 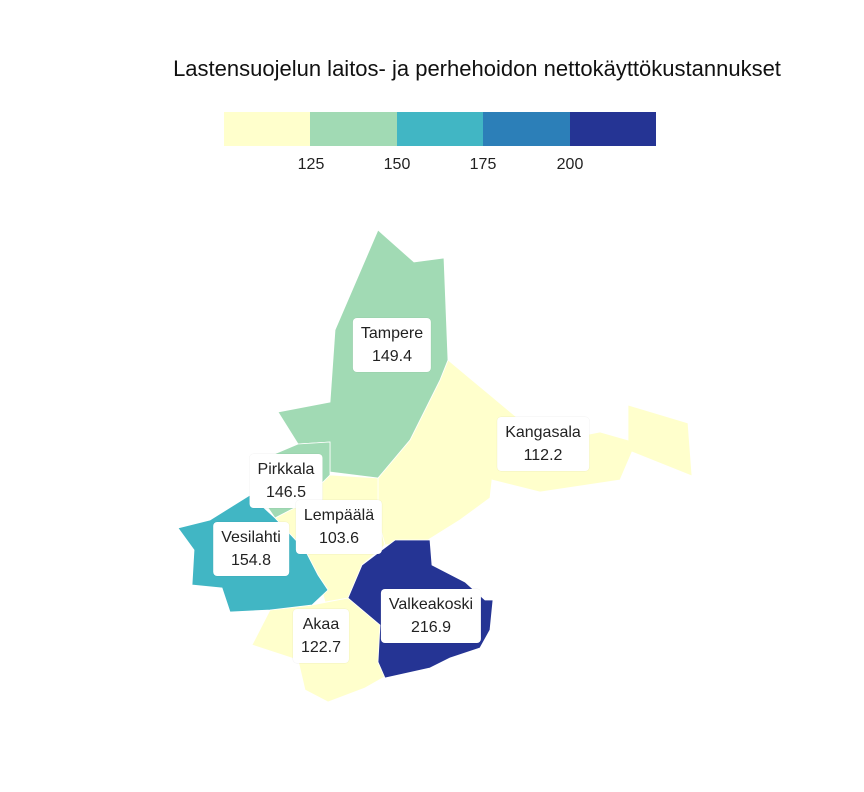 What do you see at coordinates (431, 616) in the screenshot?
I see `label-valkeakoski: Valkeakoski 216.9` at bounding box center [431, 616].